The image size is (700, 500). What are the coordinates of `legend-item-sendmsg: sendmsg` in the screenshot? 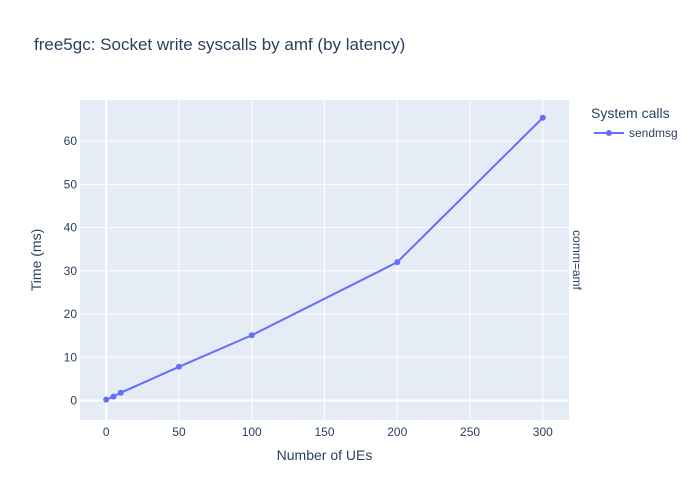 It's located at (636, 133).